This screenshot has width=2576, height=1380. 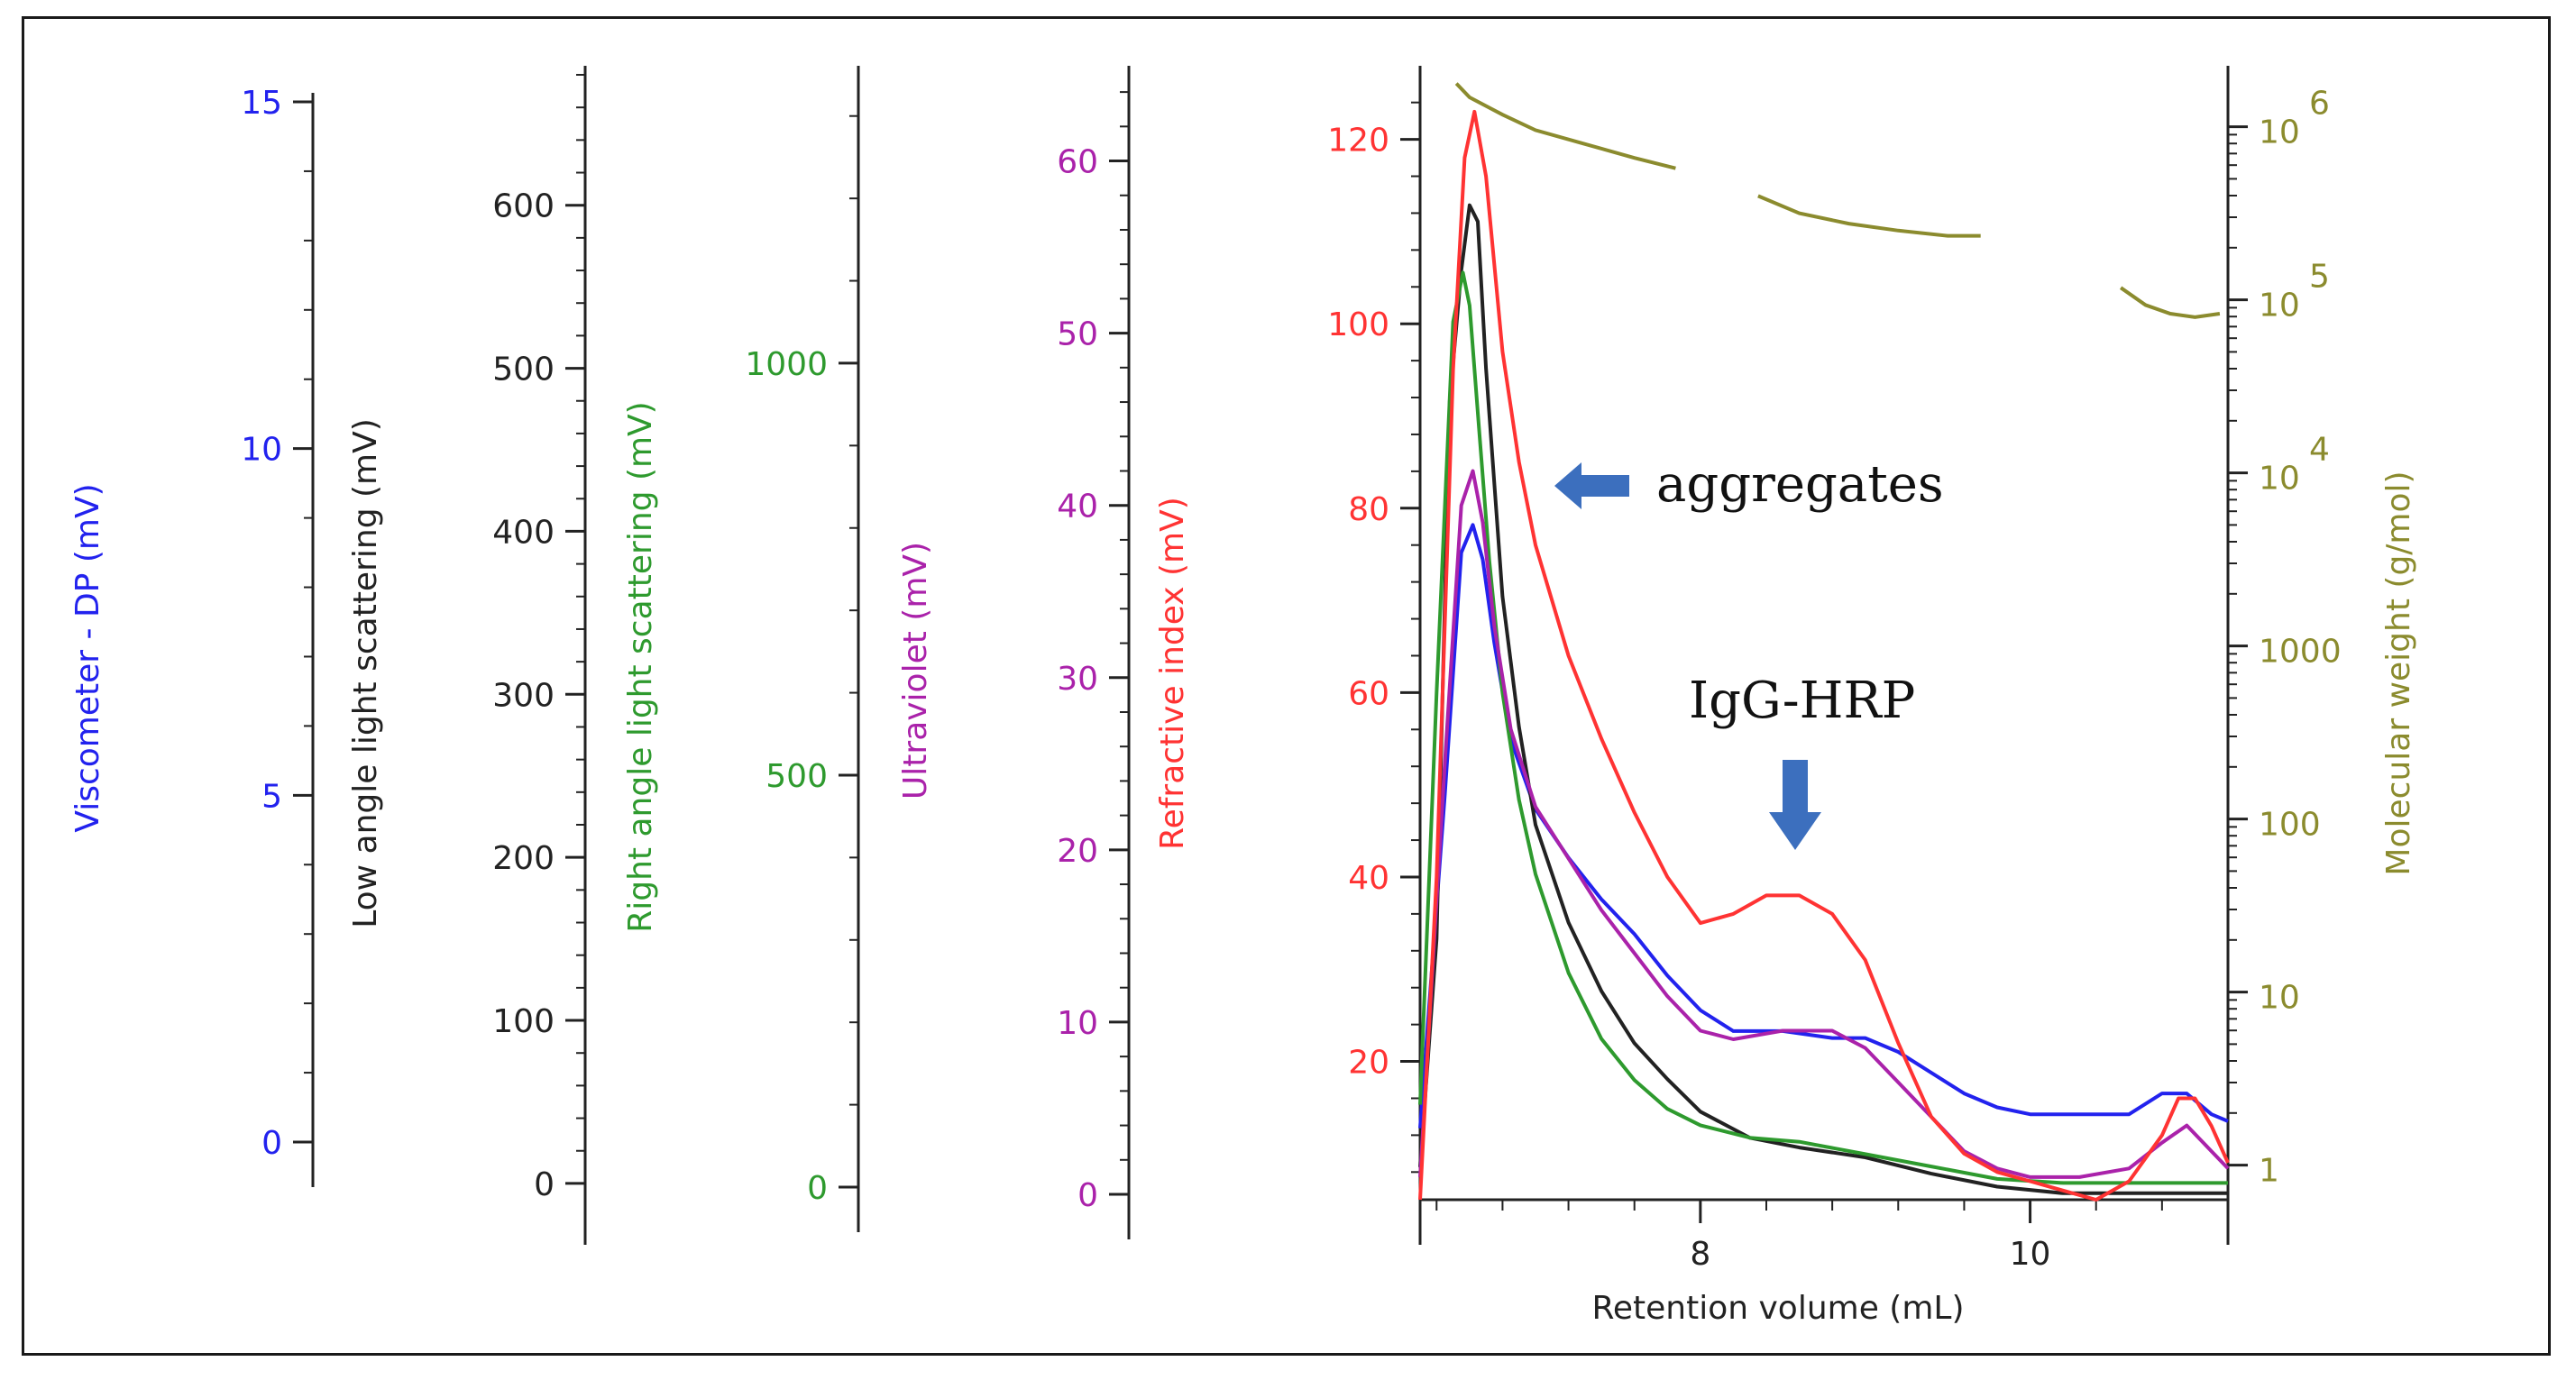 What do you see at coordinates (2319, 104) in the screenshot?
I see `tick-exponent-mw: 6` at bounding box center [2319, 104].